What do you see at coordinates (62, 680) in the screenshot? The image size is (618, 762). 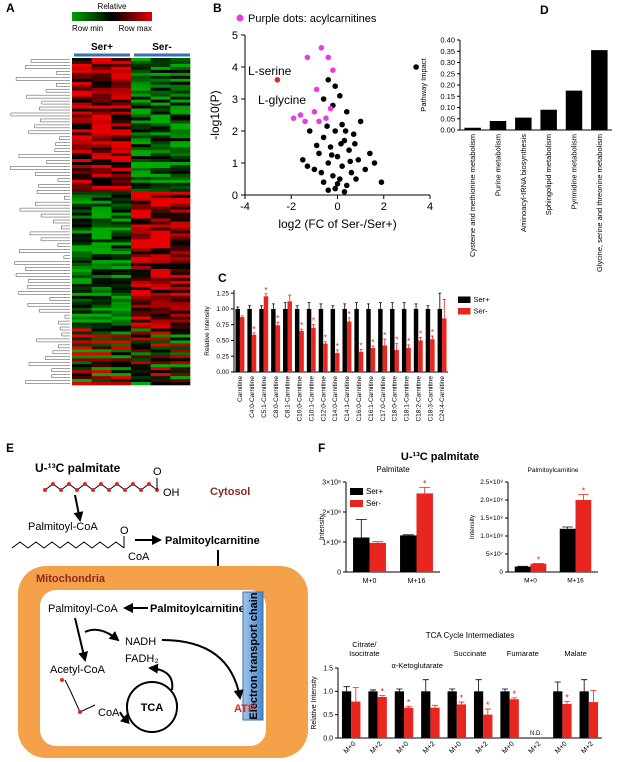 I see `label-dot` at bounding box center [62, 680].